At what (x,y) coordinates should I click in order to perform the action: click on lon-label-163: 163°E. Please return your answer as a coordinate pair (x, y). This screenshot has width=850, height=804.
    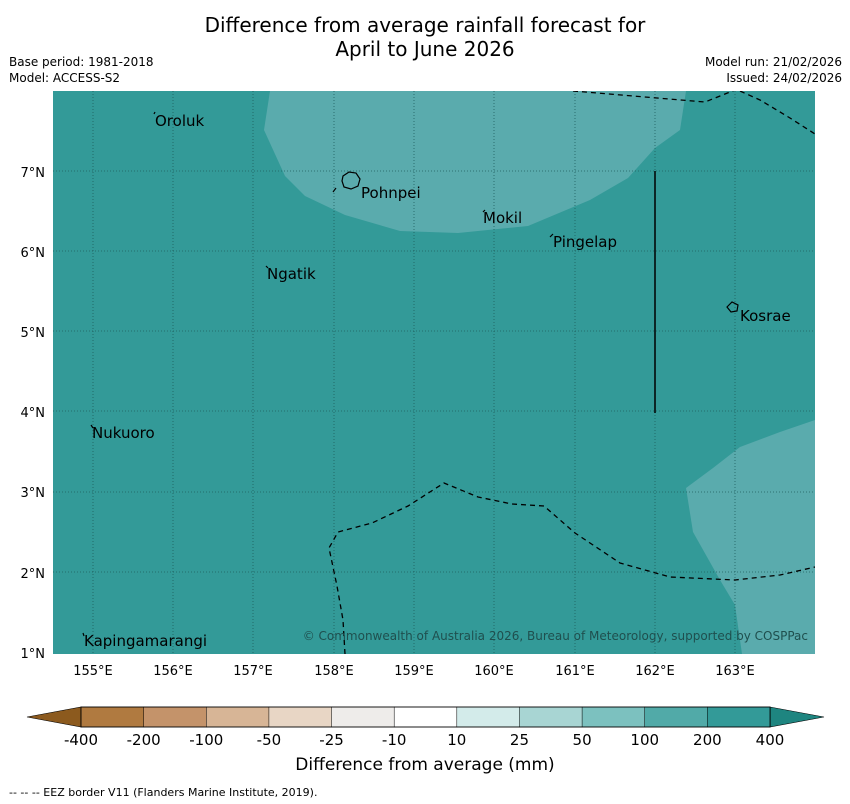
    Looking at the image, I should click on (735, 671).